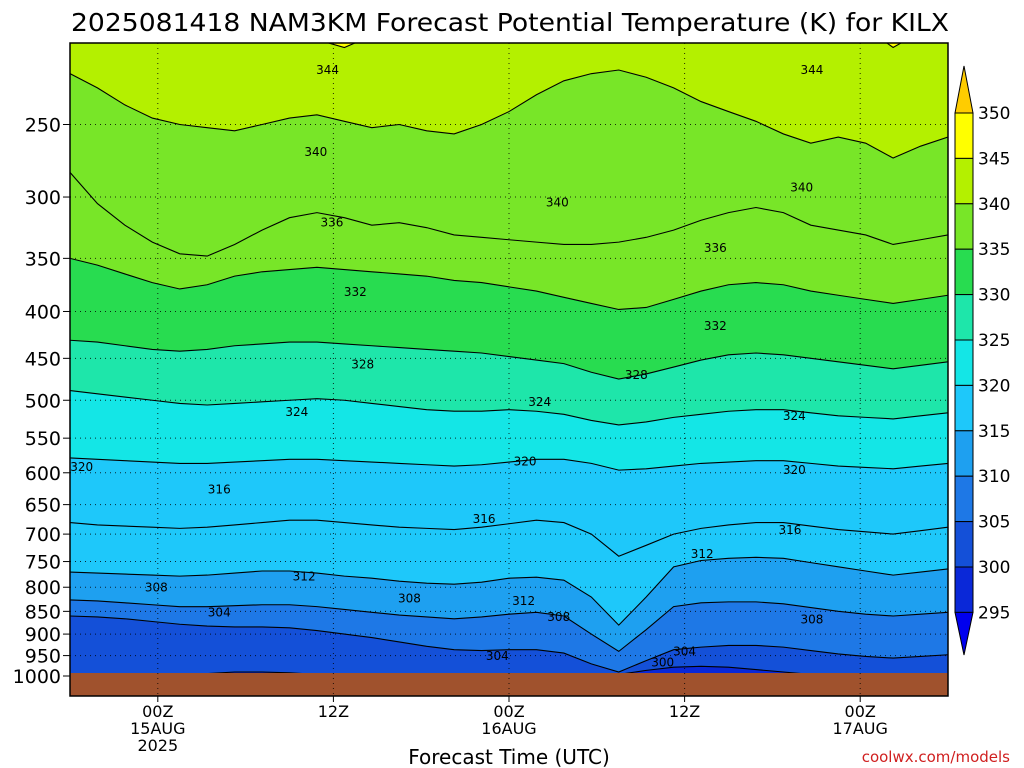 The image size is (1024, 768). What do you see at coordinates (157, 728) in the screenshot?
I see `x-tick-label: 15AUG` at bounding box center [157, 728].